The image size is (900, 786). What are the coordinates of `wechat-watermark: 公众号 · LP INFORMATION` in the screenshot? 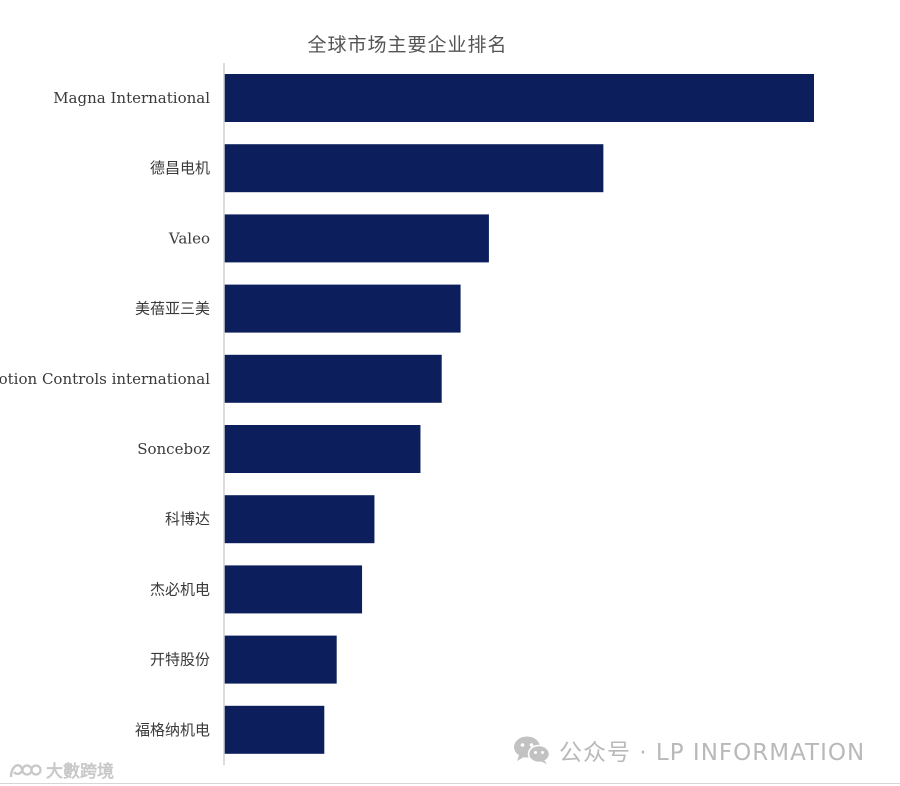 It's located at (689, 750).